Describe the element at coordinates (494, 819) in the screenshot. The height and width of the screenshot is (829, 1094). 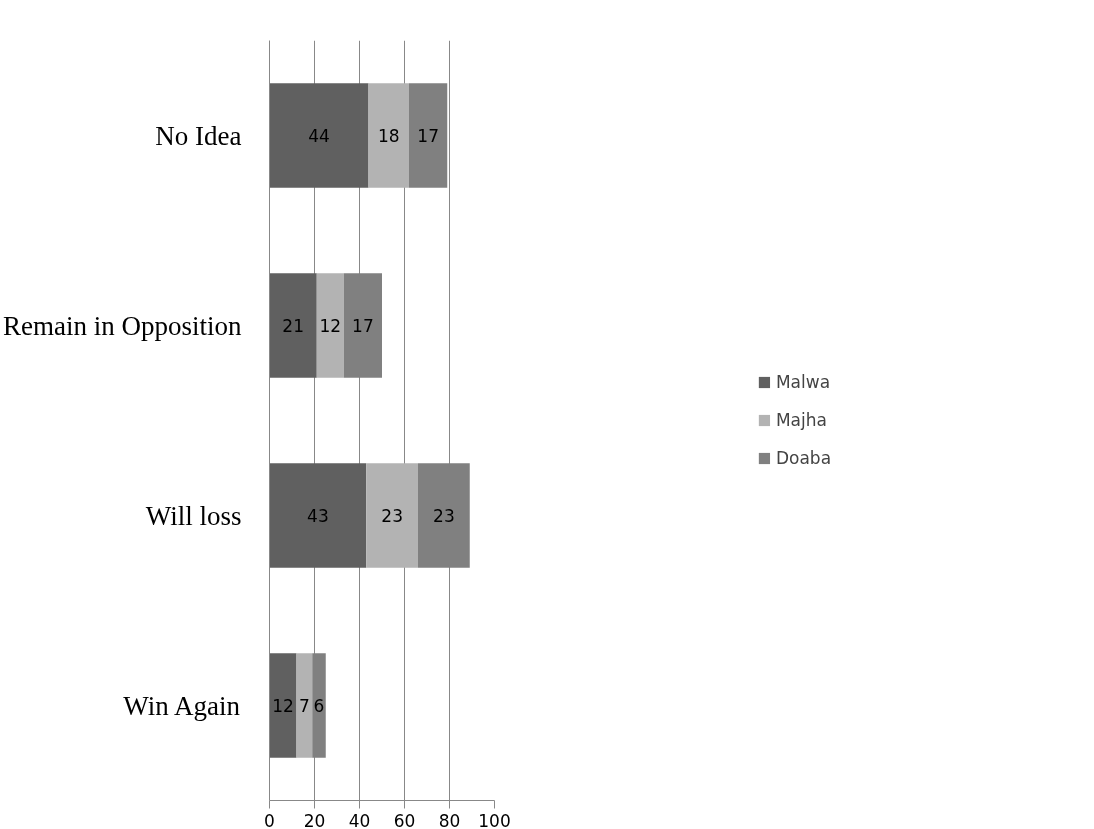
I see `x-tick-label: 100` at that location.